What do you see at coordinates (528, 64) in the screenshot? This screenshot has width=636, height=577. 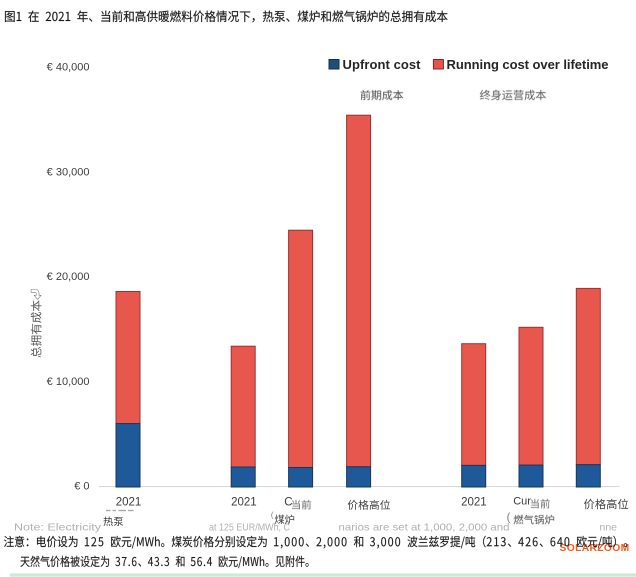 I see `svg-text: Running cost over lifetime` at bounding box center [528, 64].